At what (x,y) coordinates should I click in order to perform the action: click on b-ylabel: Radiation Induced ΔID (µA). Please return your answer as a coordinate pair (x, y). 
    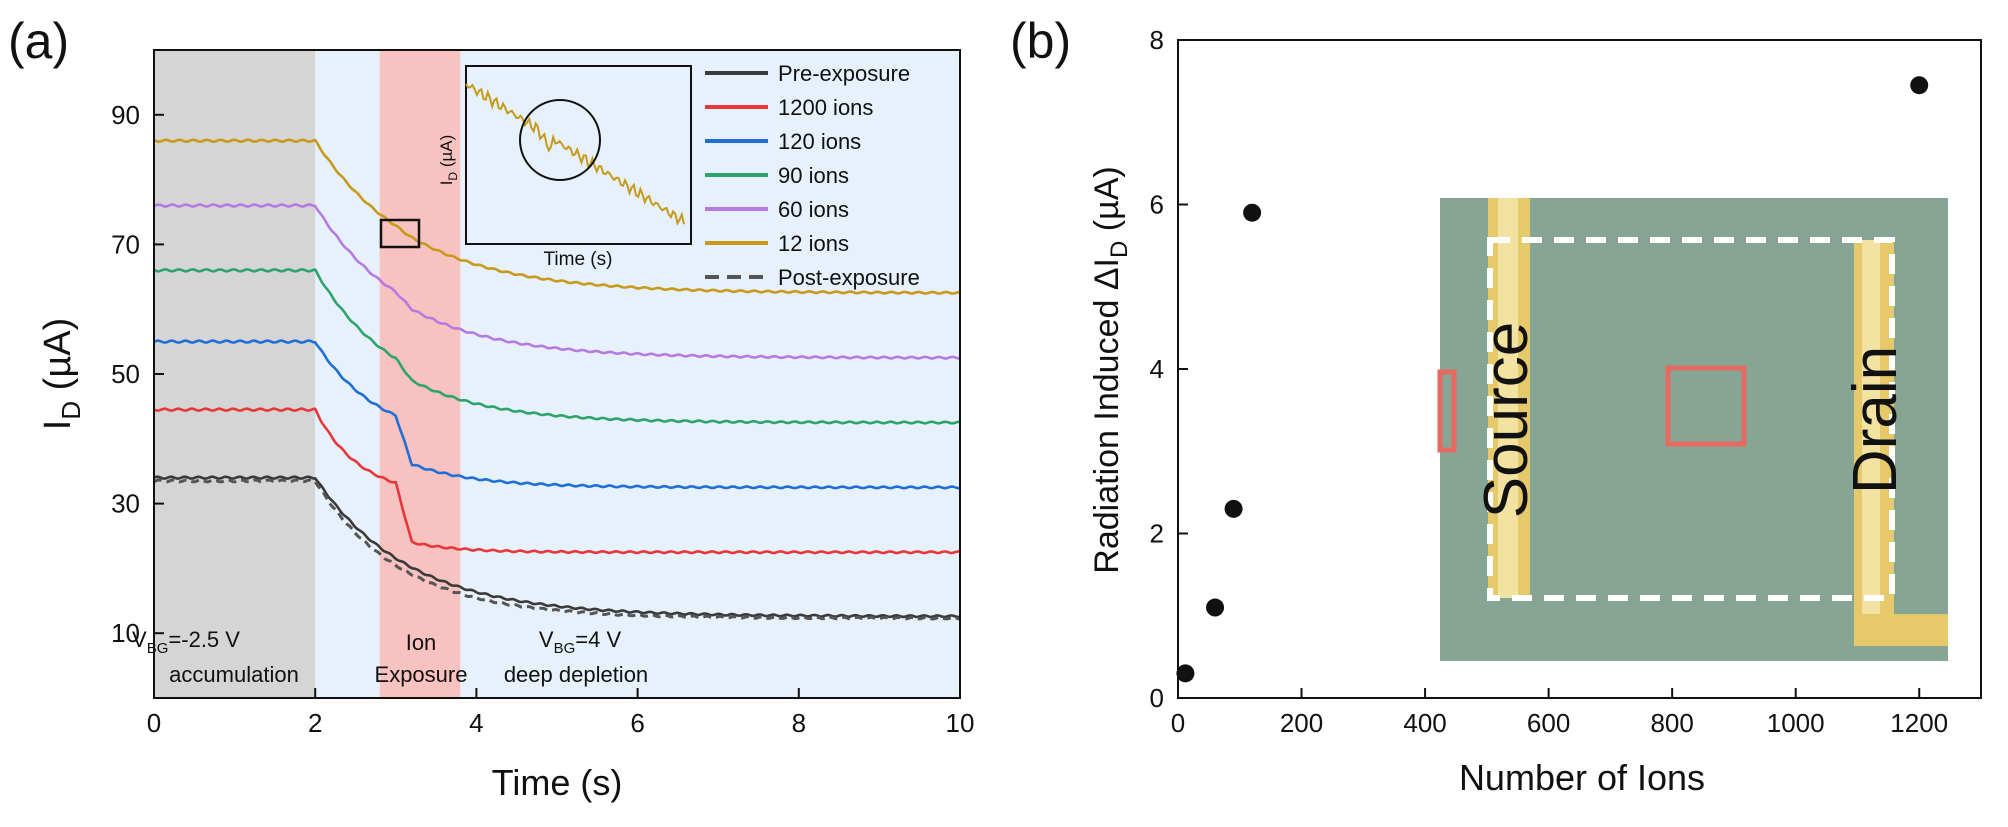
    Looking at the image, I should click on (1110, 369).